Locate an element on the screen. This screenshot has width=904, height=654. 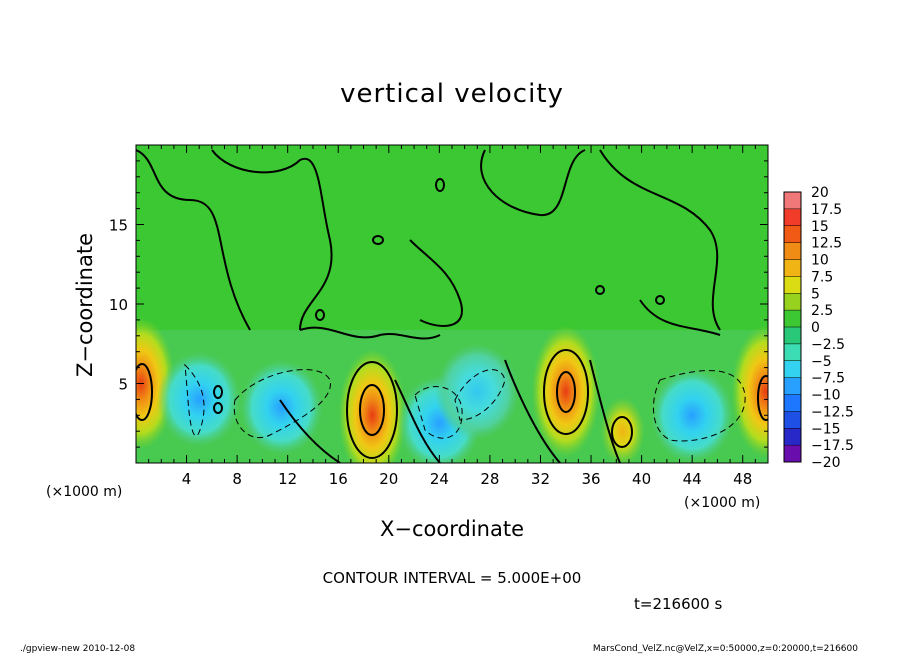
x-tick-label: 36 is located at coordinates (590, 479).